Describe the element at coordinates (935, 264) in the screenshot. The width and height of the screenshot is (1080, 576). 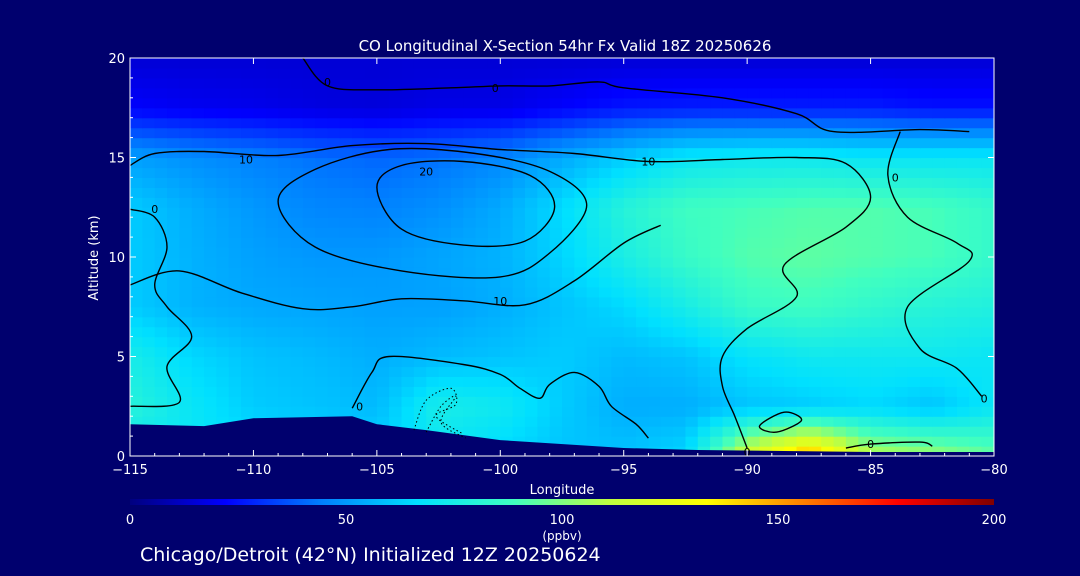
I see `contour-0-right` at that location.